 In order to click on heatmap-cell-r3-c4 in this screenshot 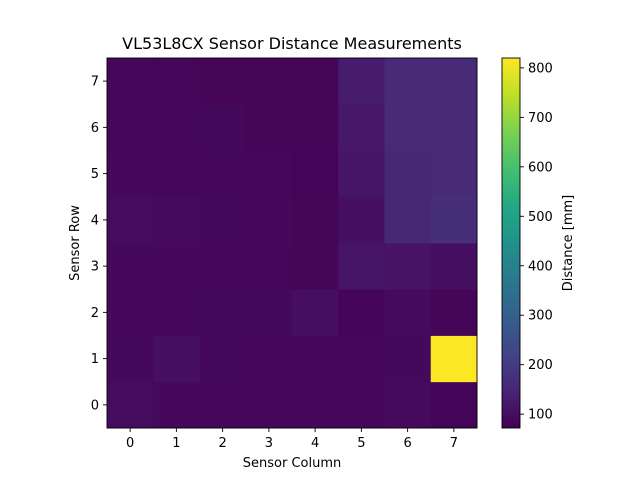, I will do `click(315, 266)`.